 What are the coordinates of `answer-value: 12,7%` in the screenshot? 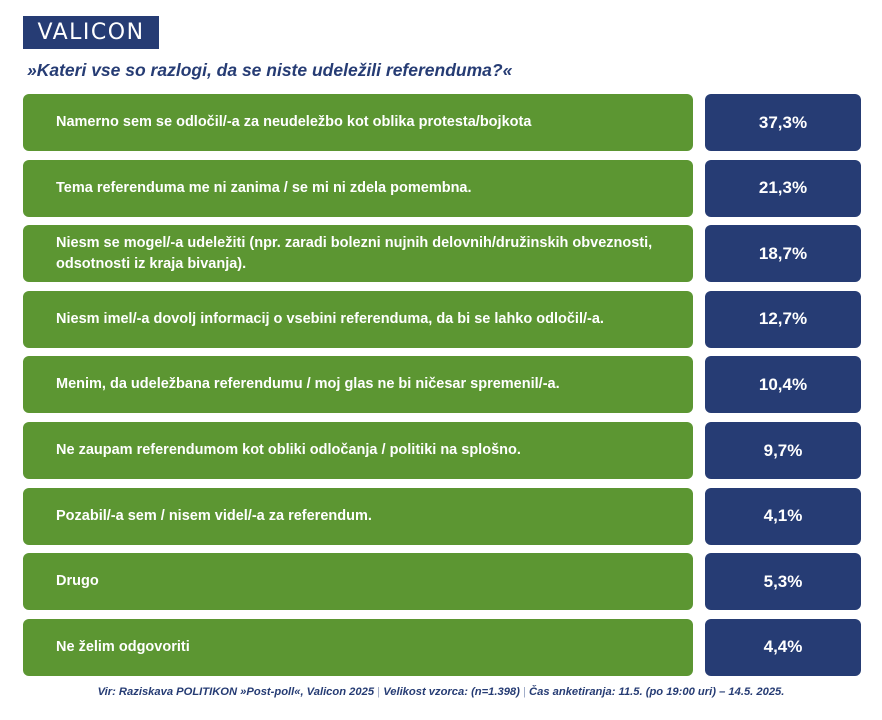 It's located at (783, 319).